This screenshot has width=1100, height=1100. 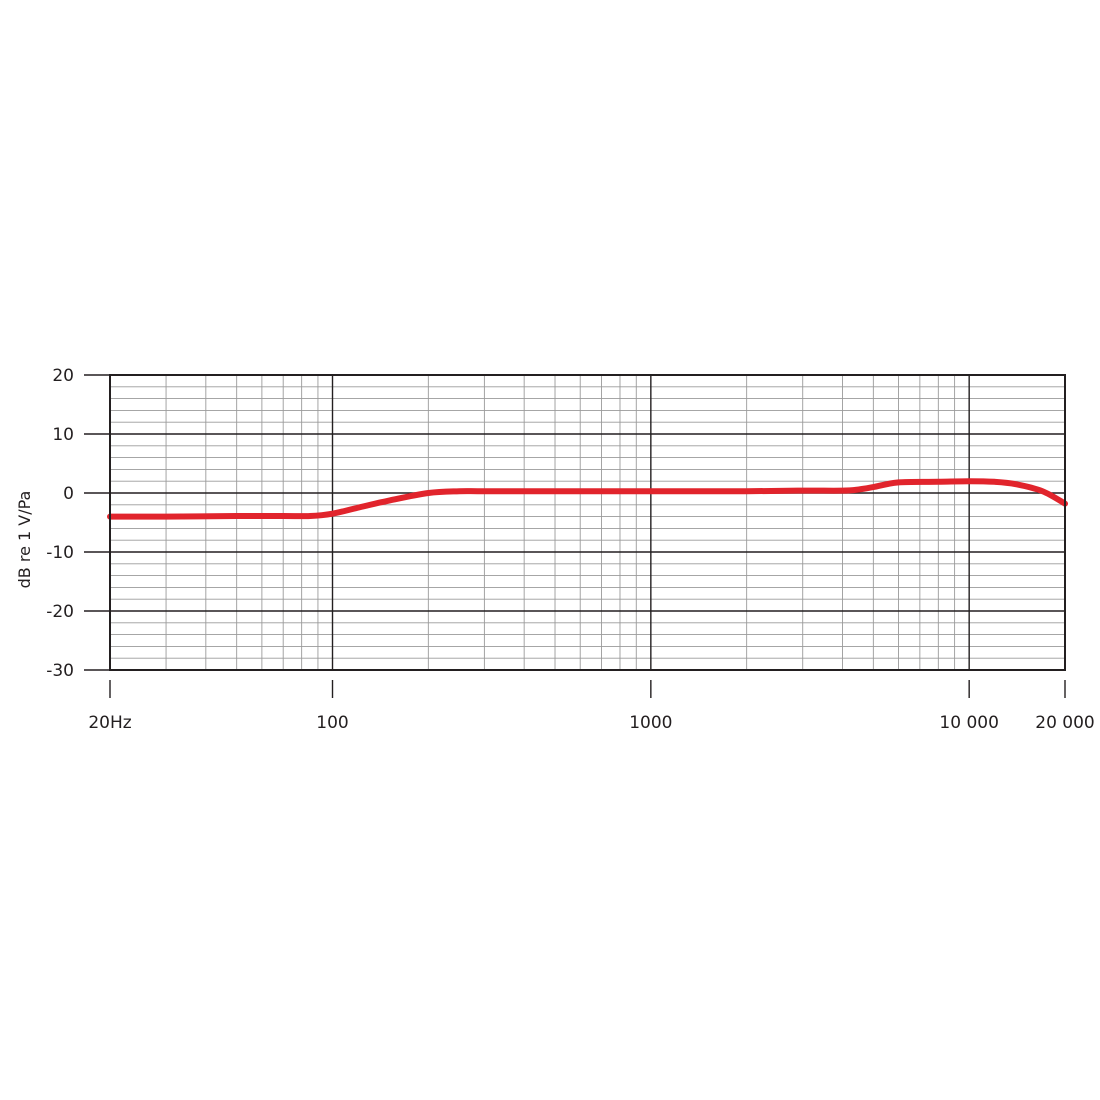 I want to click on x-axis-ticks: 20Hz 100 1000 10 000 20 000, so click(x=591, y=706).